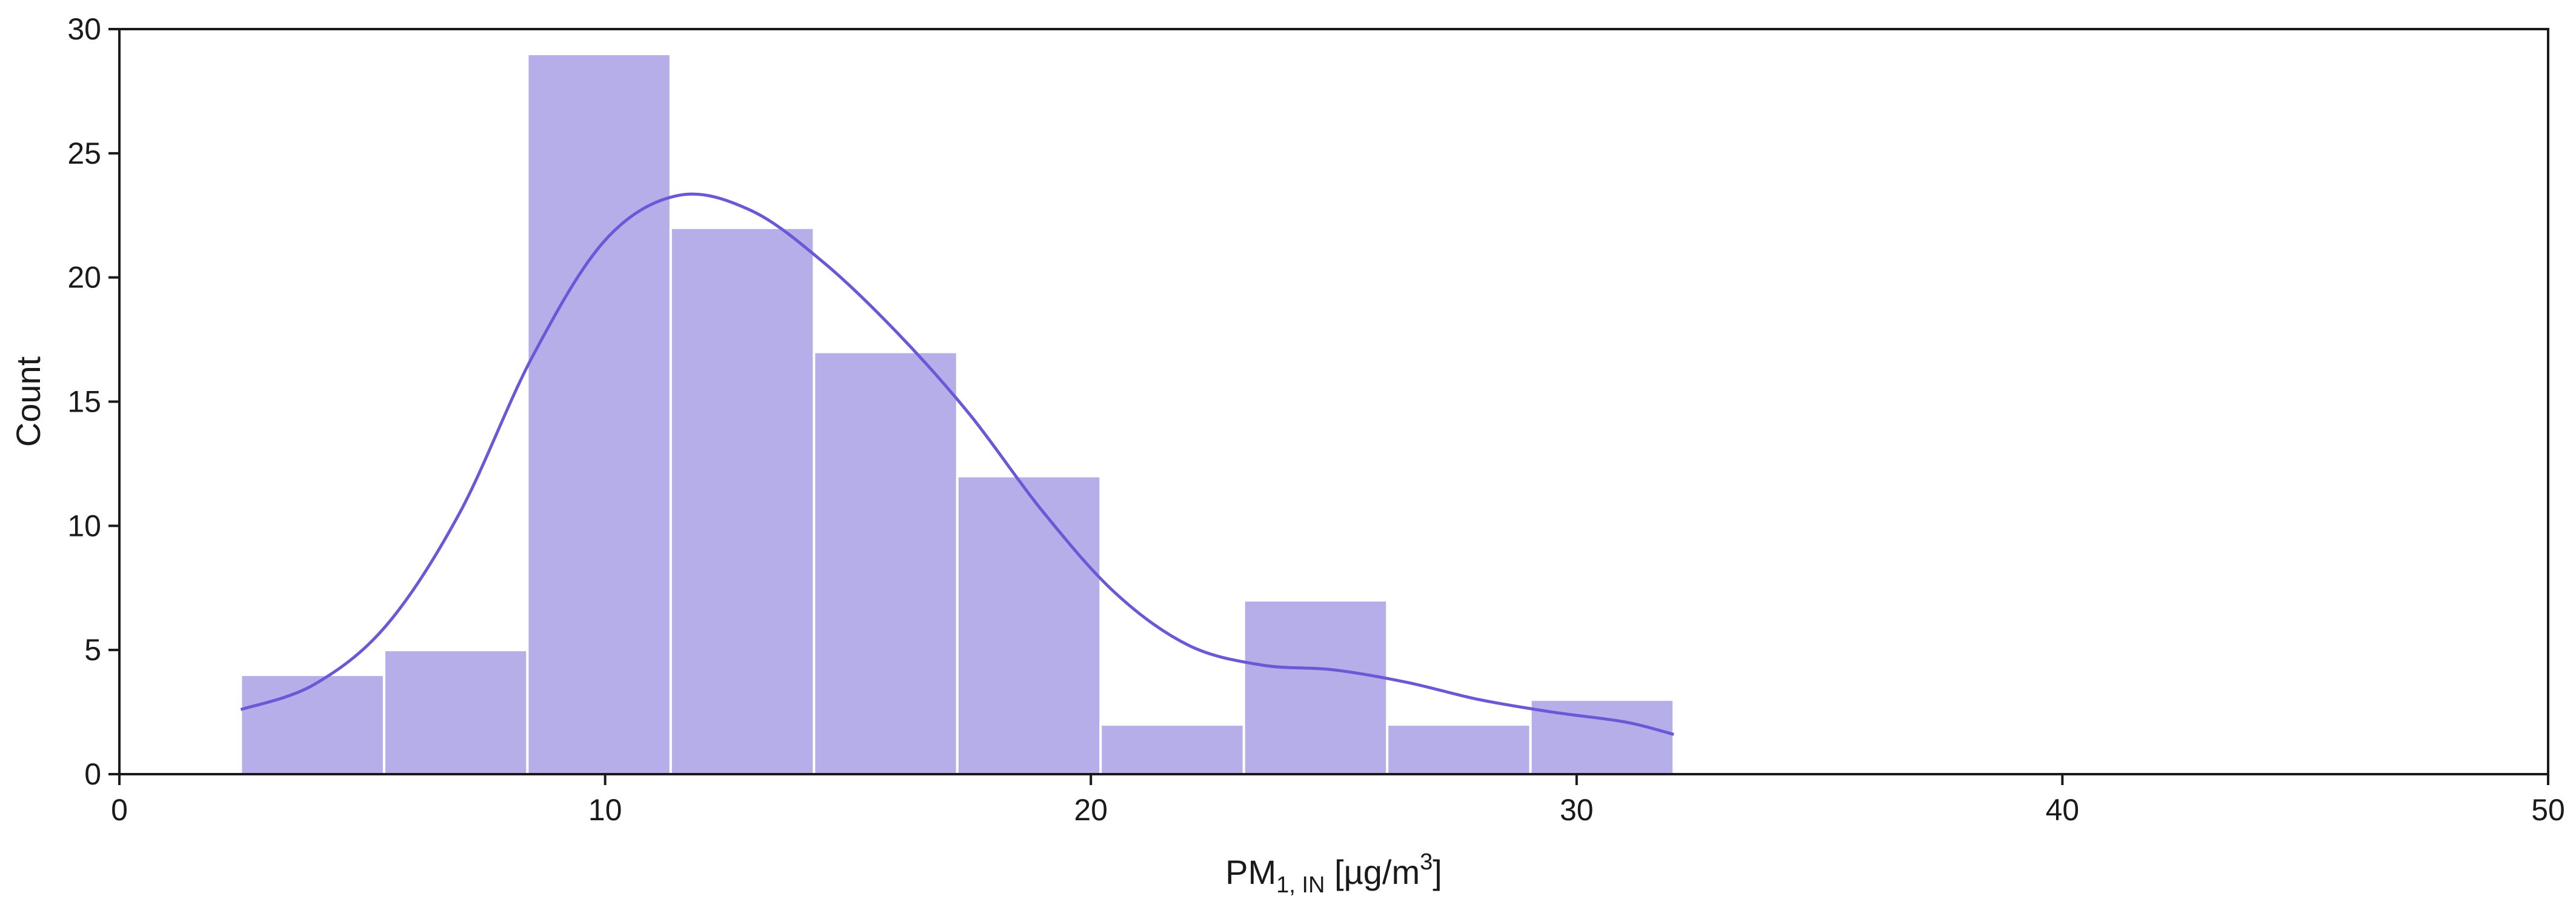 The height and width of the screenshot is (913, 2576). I want to click on y-tick-label: 0, so click(92, 774).